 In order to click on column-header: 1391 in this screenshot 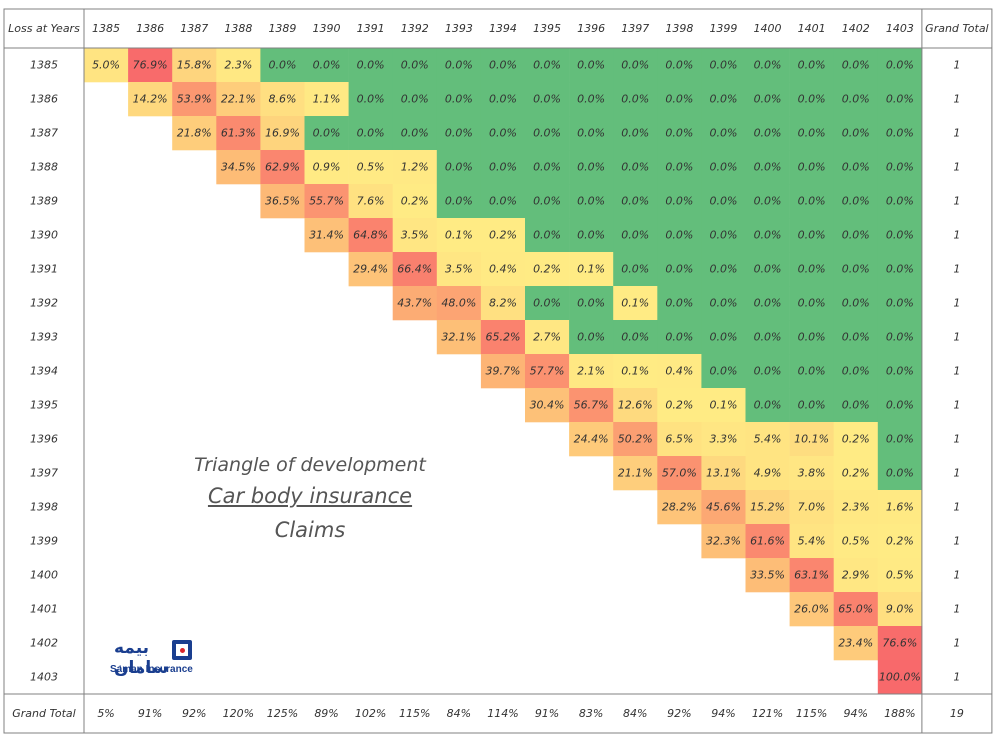, I will do `click(371, 28)`.